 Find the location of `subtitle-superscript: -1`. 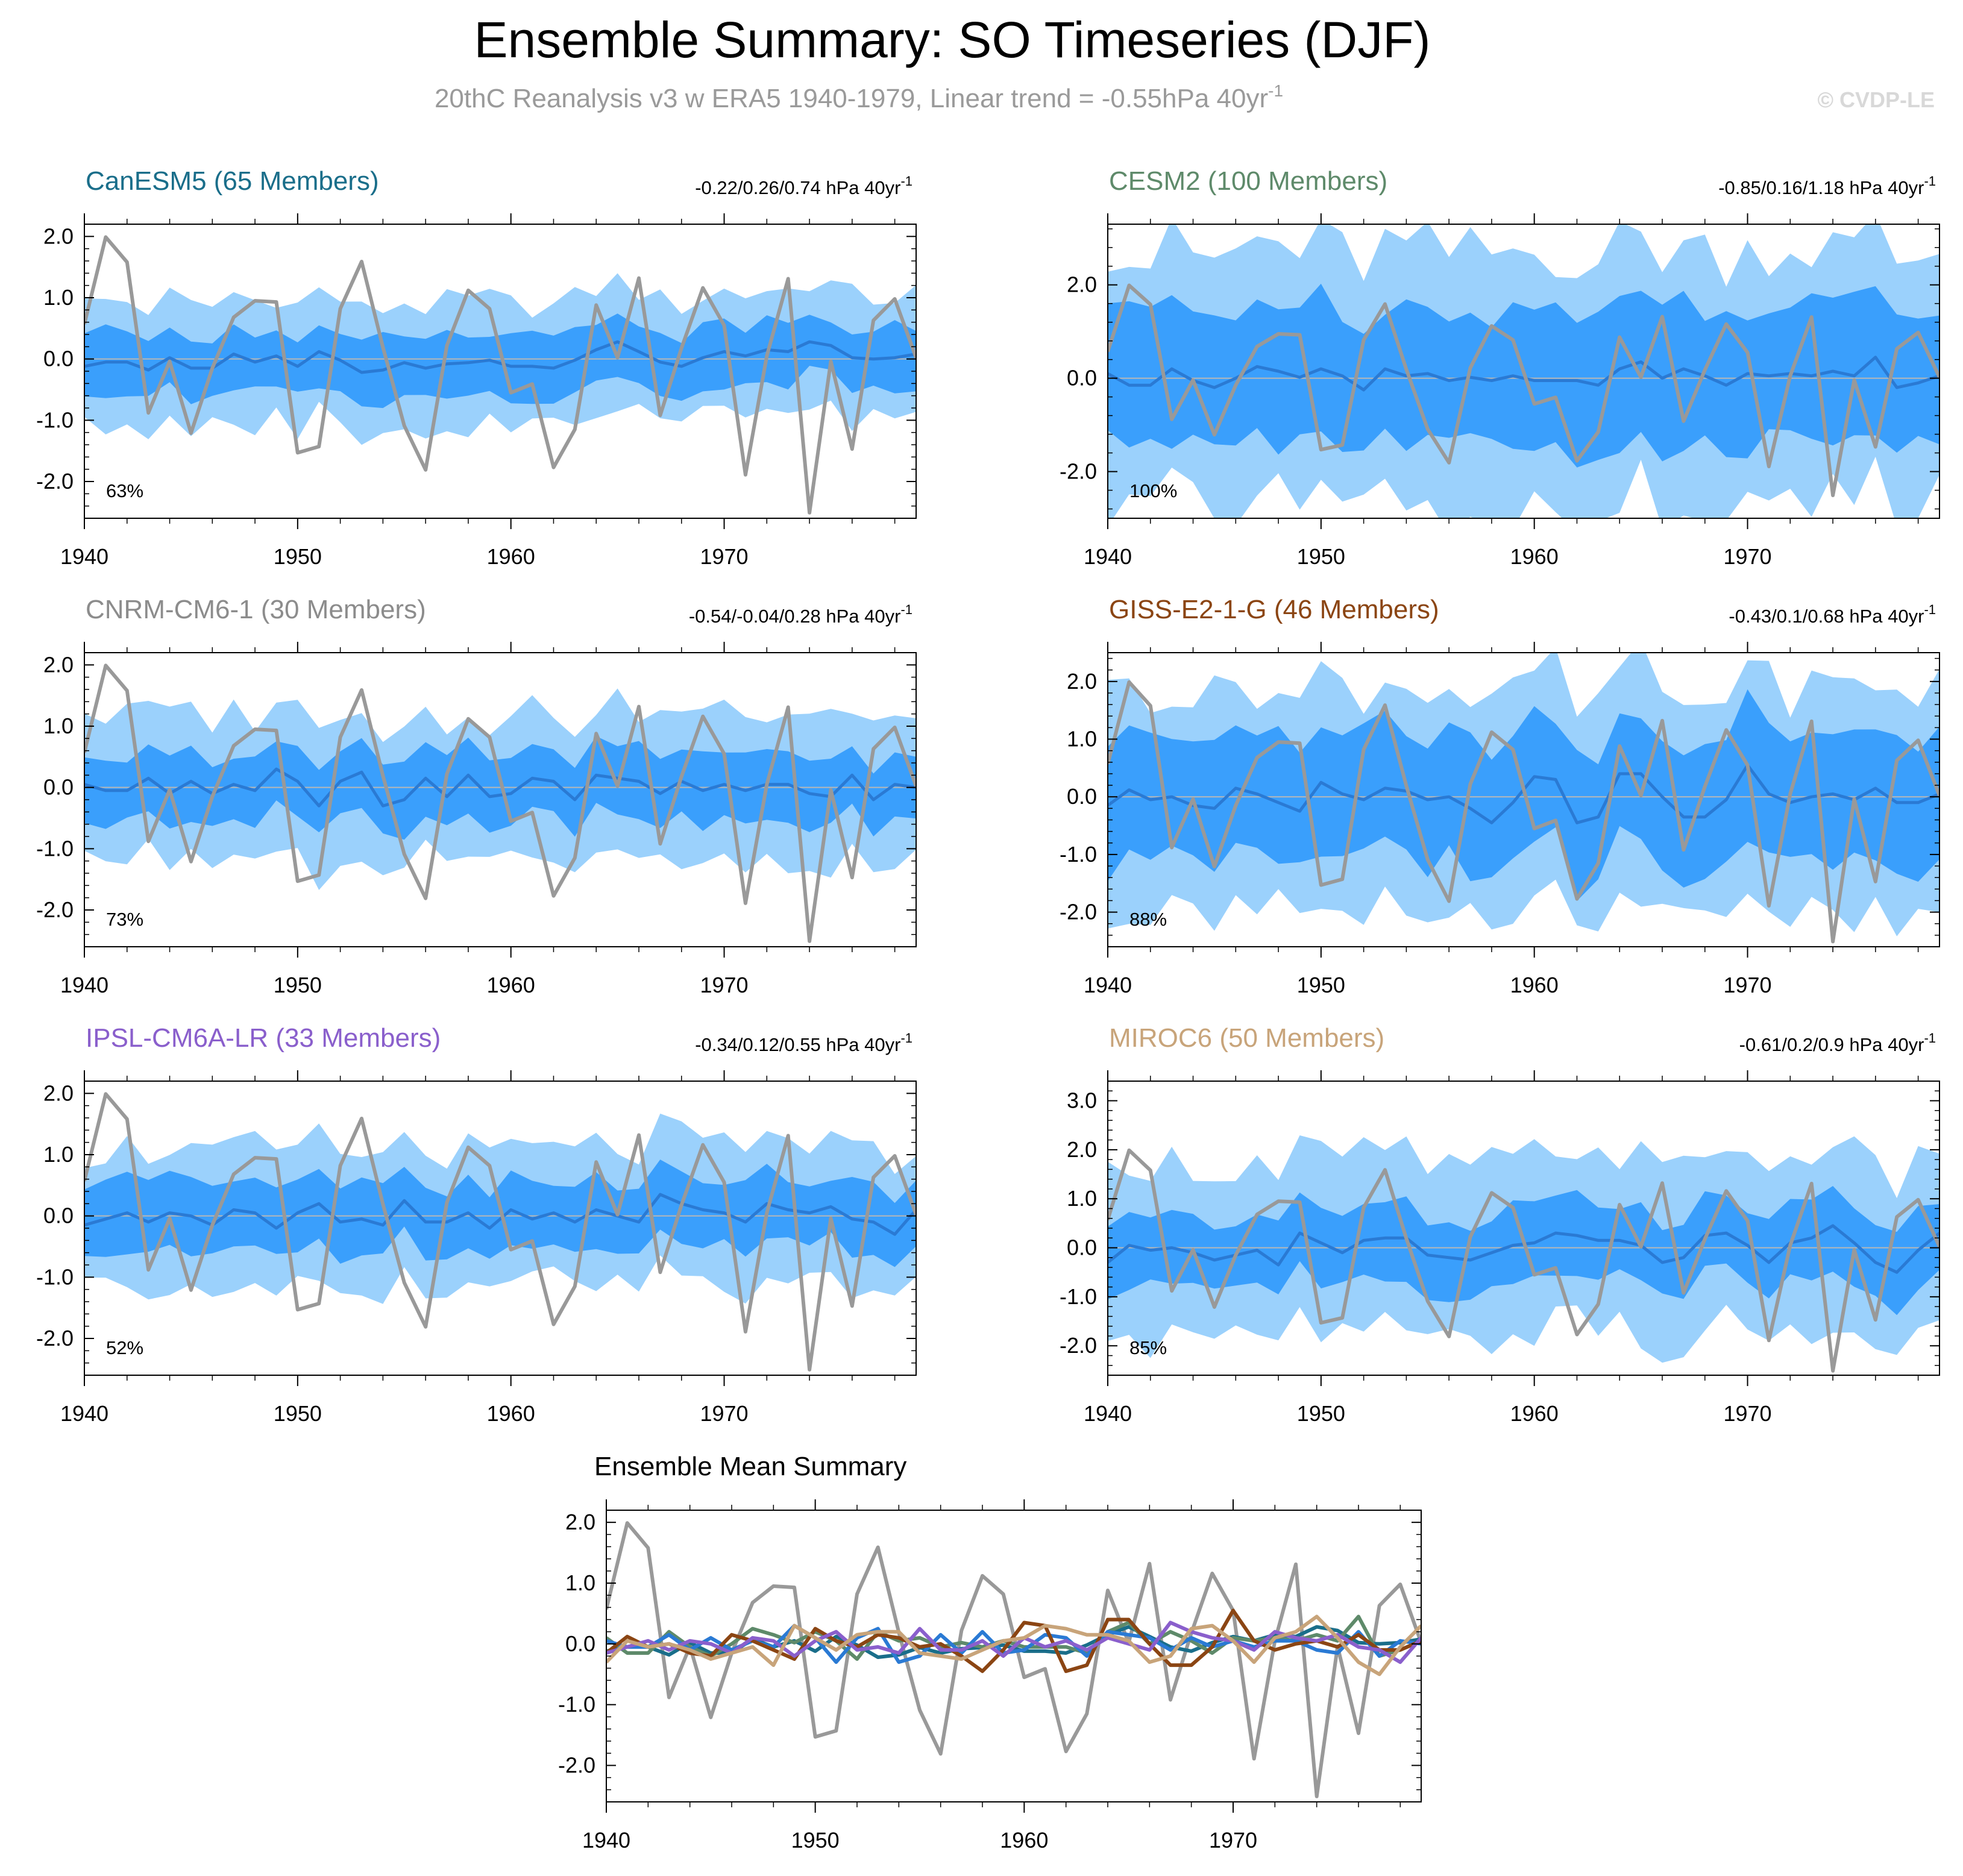

subtitle-superscript: -1 is located at coordinates (1275, 90).